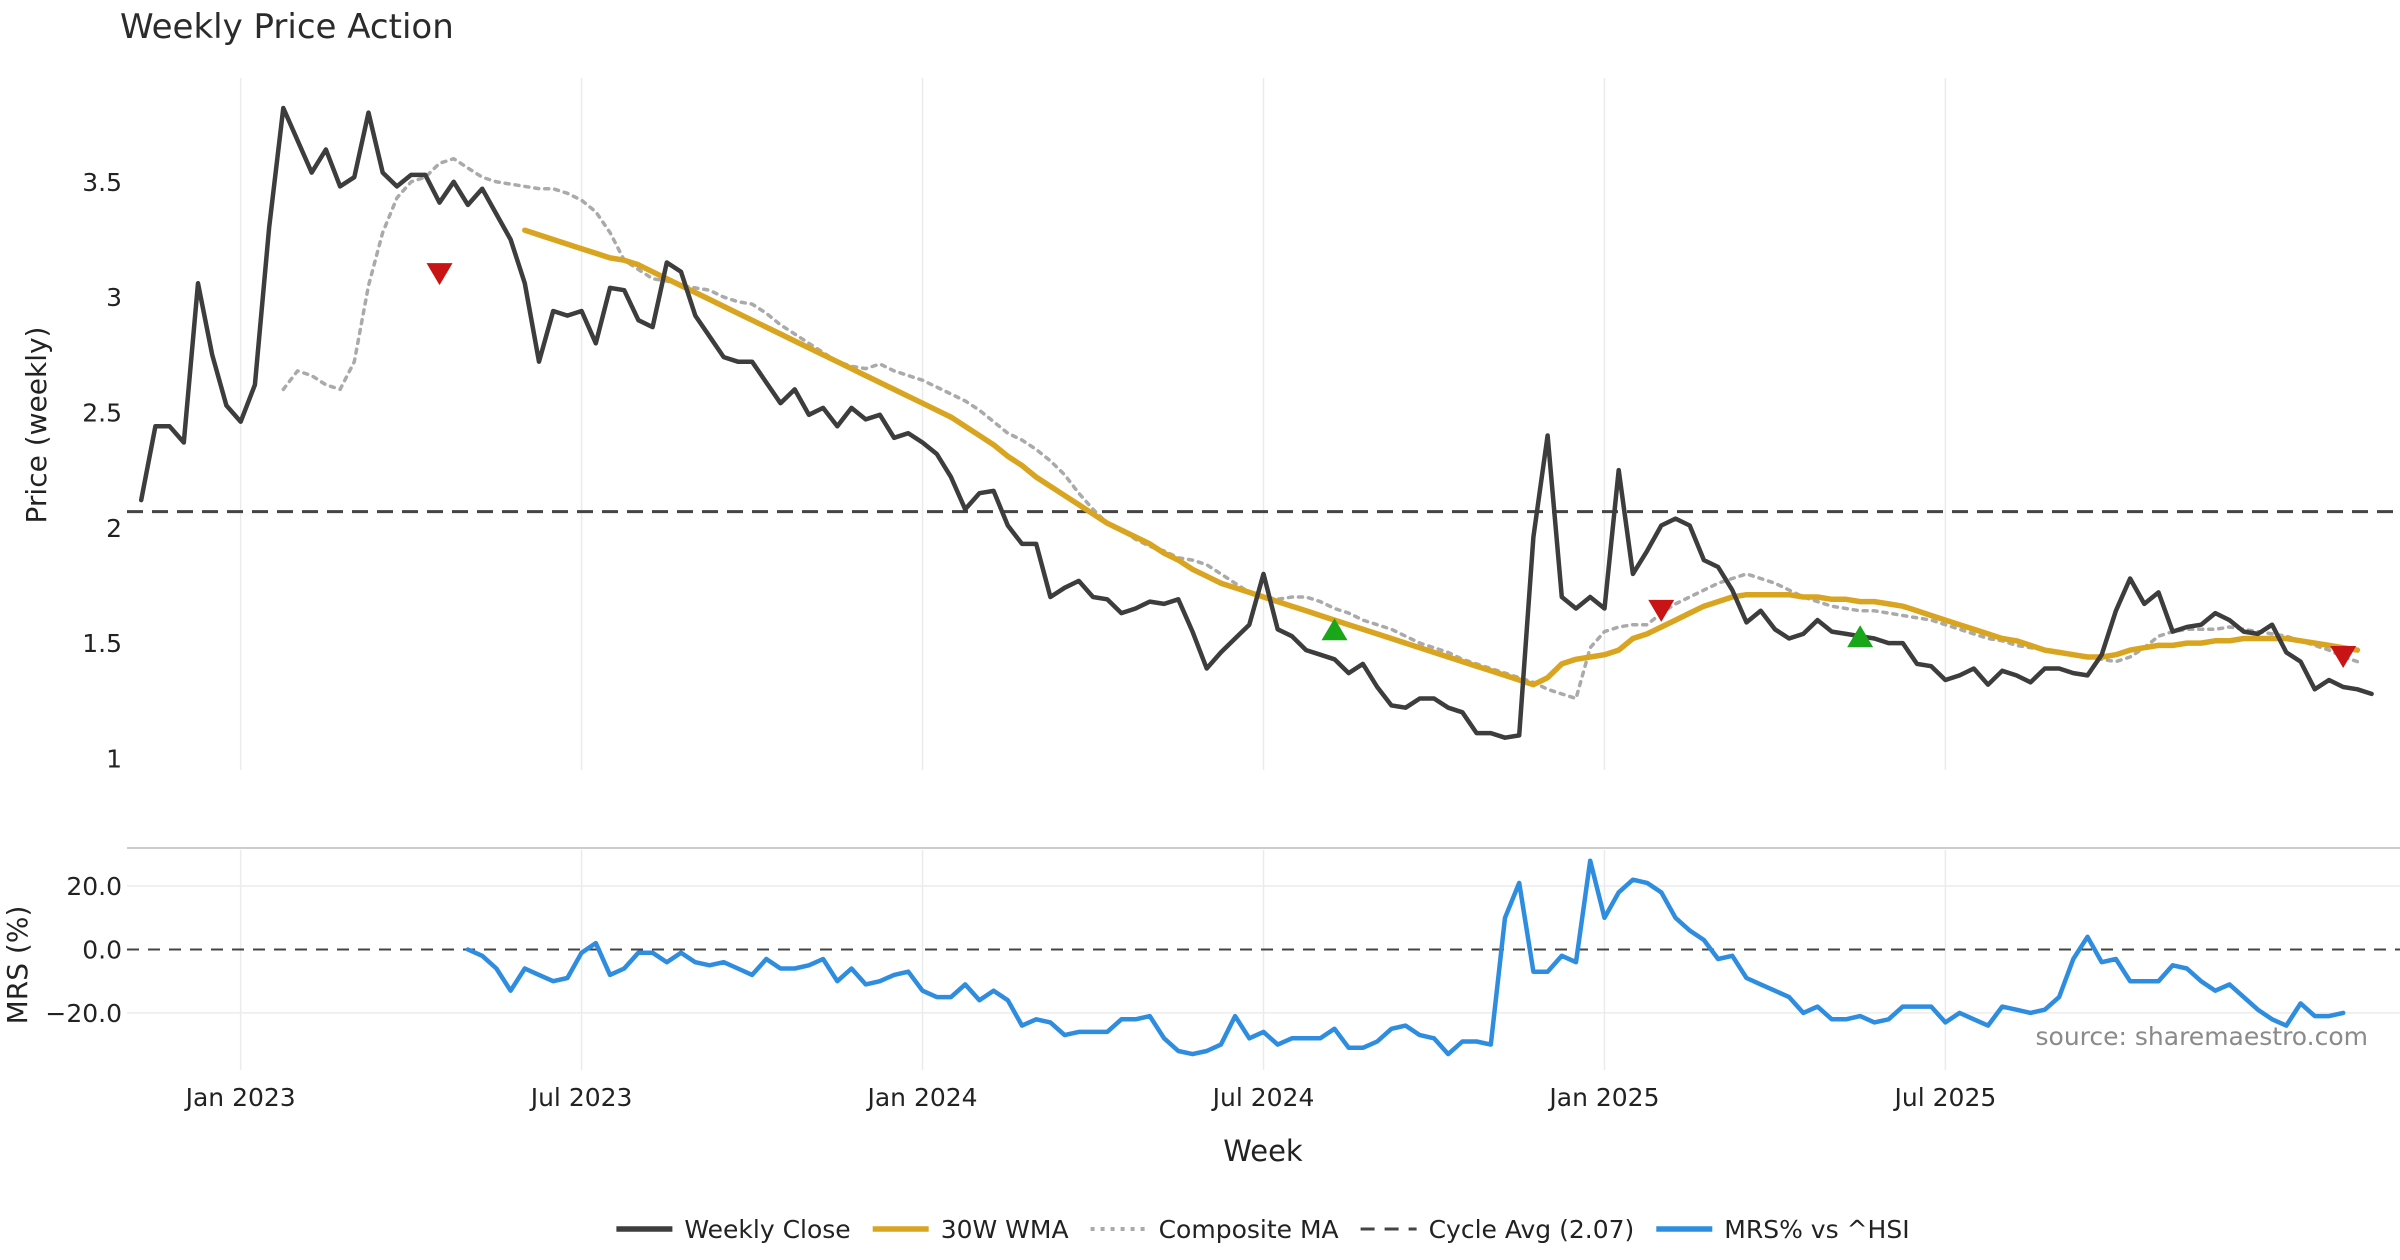  I want to click on legend-entry: Cycle Avg (2.07), so click(1497, 1229).